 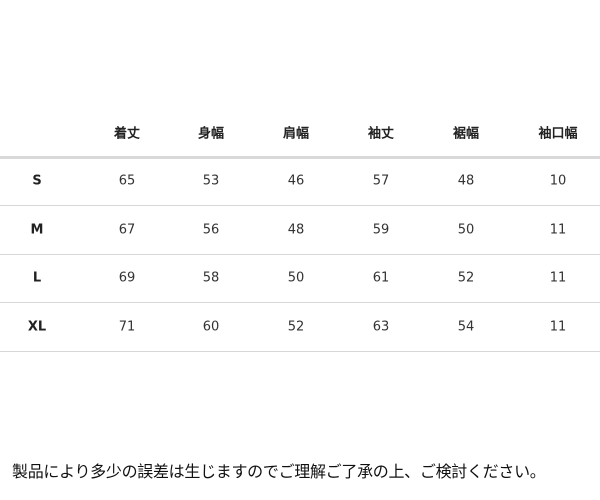 What do you see at coordinates (381, 229) in the screenshot?
I see `table-cell: 59` at bounding box center [381, 229].